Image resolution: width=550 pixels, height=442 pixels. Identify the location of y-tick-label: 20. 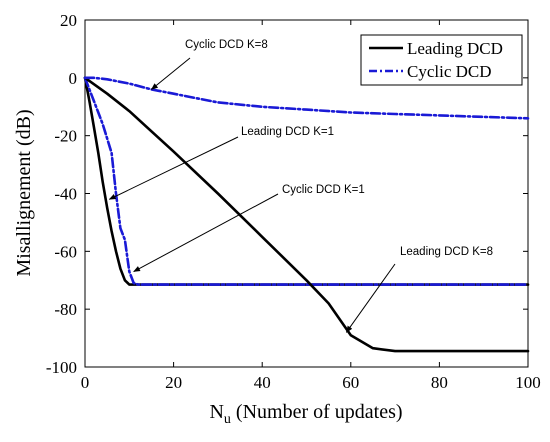
(68, 20).